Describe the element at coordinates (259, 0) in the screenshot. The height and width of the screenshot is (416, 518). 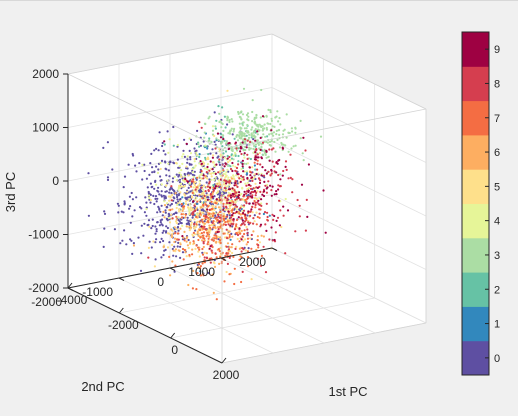
I see `figure-top-border` at that location.